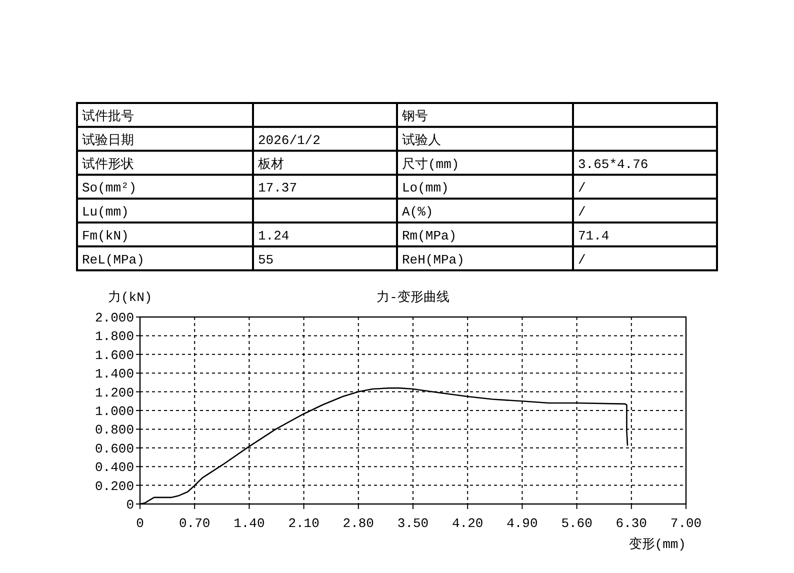 The height and width of the screenshot is (573, 794). I want to click on text: Lu(mm), so click(105, 212).